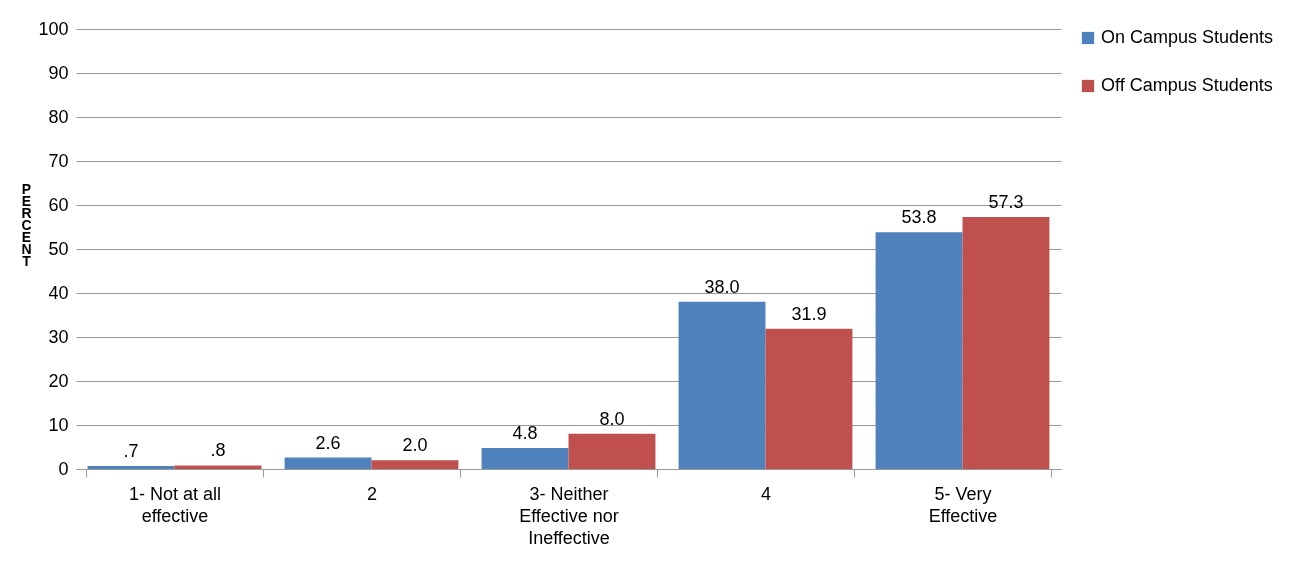  Describe the element at coordinates (58, 336) in the screenshot. I see `y-tick-label: 30` at that location.